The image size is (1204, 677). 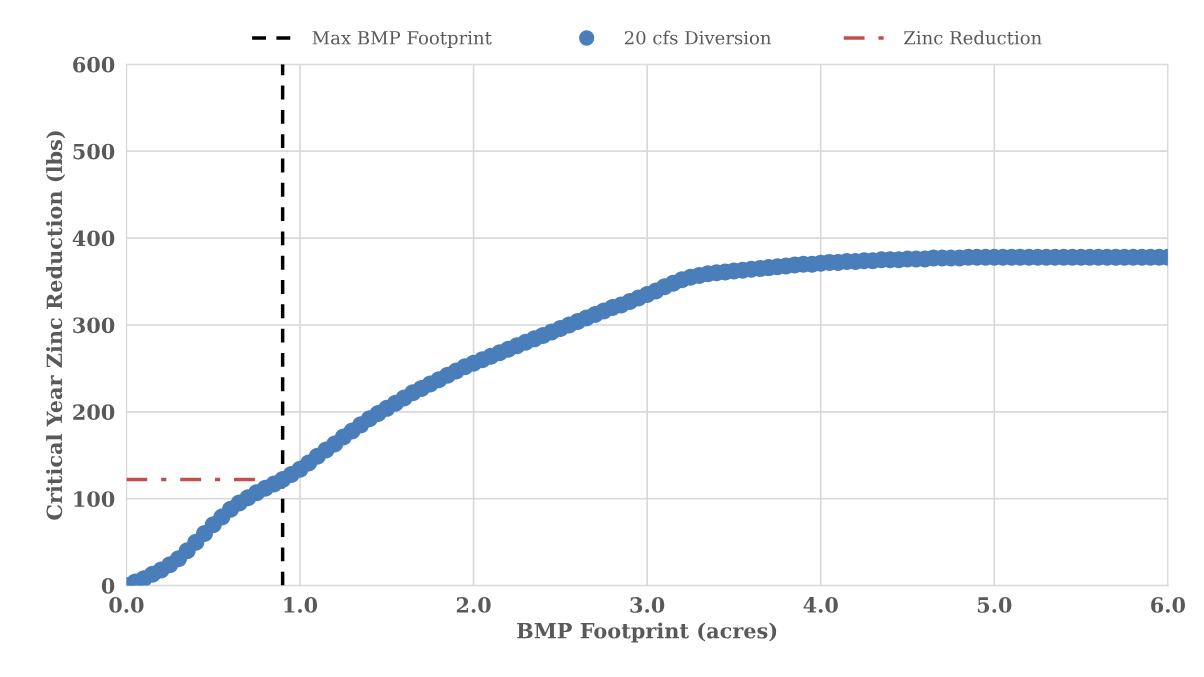 What do you see at coordinates (56, 325) in the screenshot?
I see `y-axis-title: Critical Year Zinc Reduction (lbs)` at bounding box center [56, 325].